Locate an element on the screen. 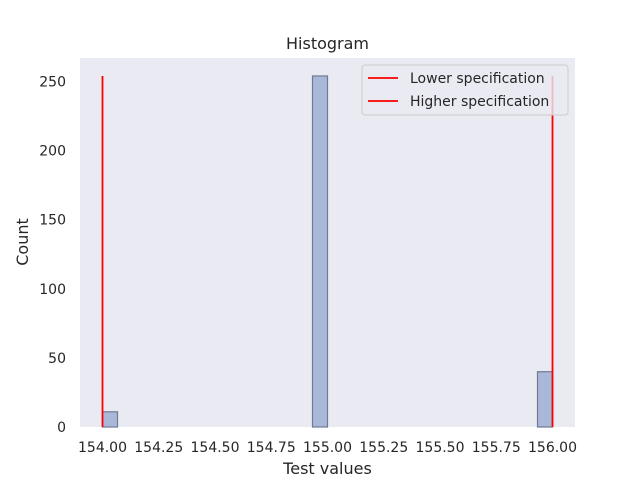  y-tick-label: 150 is located at coordinates (52, 221).